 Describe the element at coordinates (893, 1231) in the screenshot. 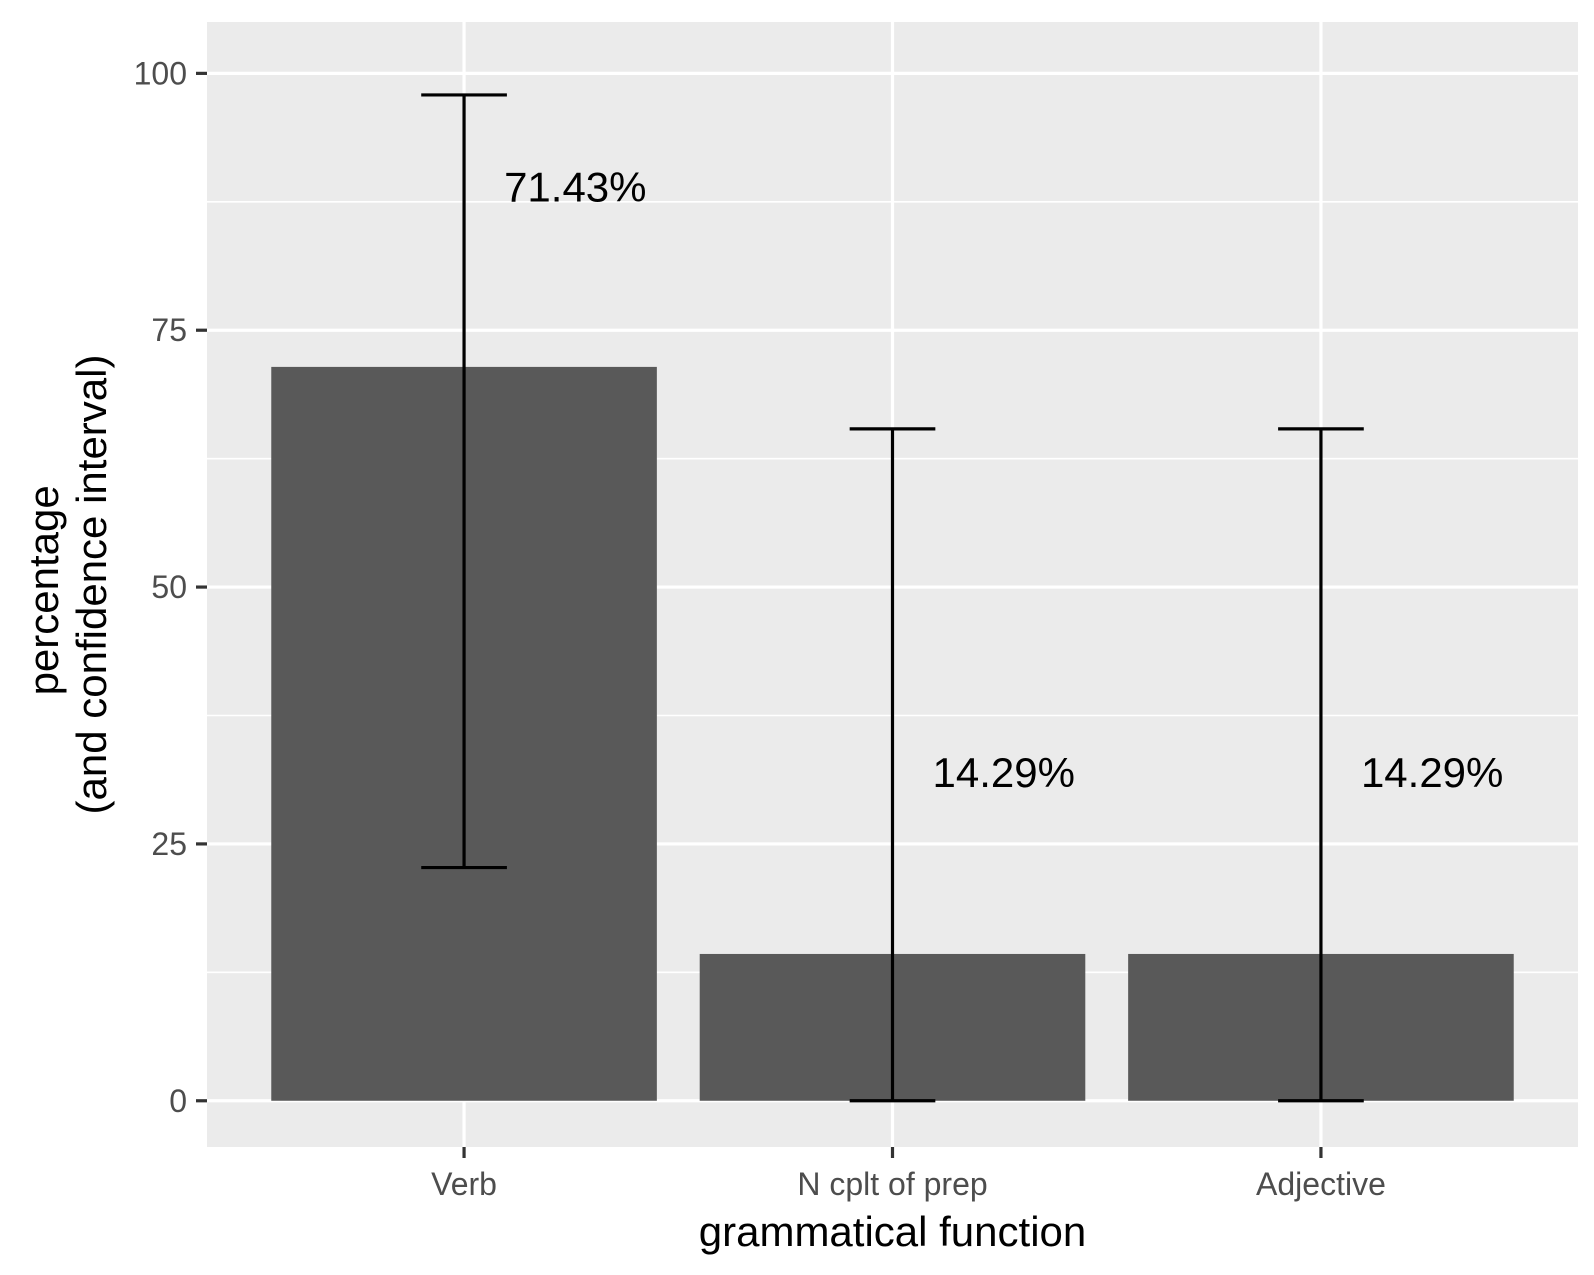

I see `x-axis-title: grammatical function` at that location.